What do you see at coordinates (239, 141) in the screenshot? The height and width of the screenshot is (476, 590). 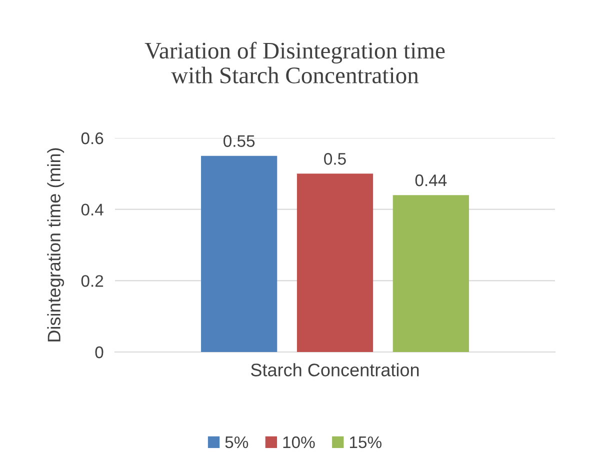 I see `data-label: 0.55` at bounding box center [239, 141].